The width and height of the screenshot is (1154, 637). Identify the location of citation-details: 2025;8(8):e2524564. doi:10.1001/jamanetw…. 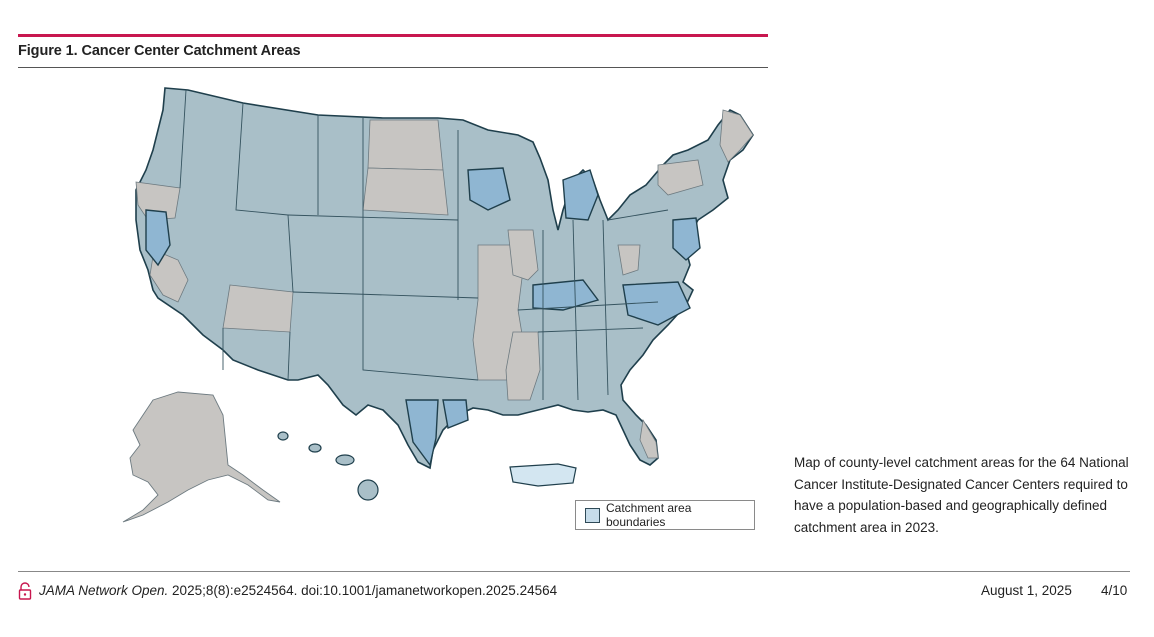
(363, 590).